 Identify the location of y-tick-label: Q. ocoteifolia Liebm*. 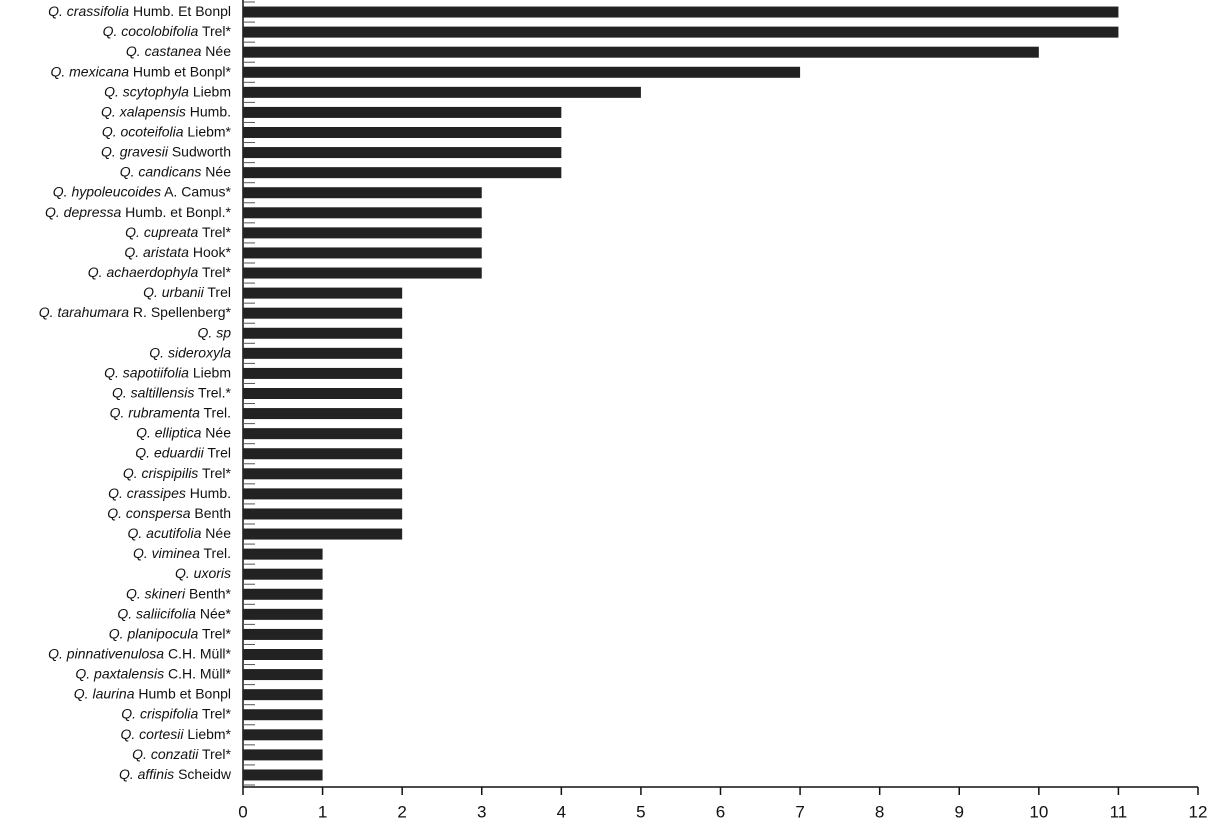
(167, 131).